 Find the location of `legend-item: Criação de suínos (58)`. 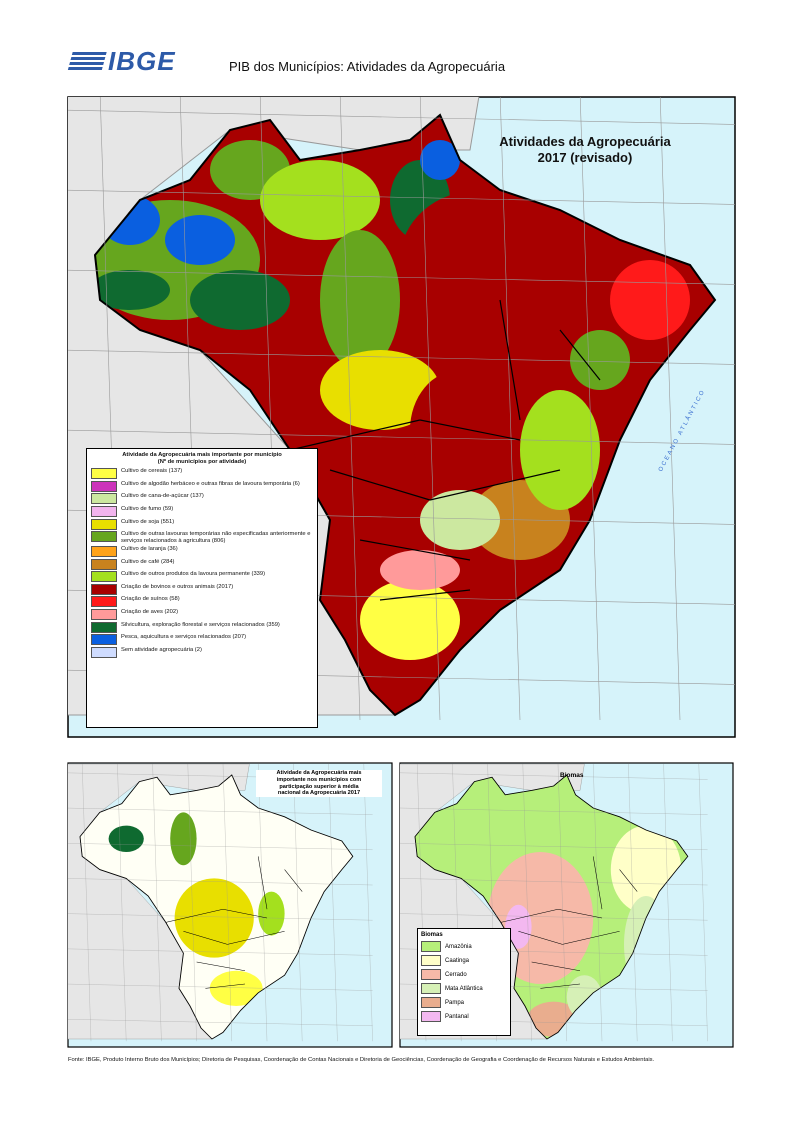

legend-item: Criação de suínos (58) is located at coordinates (202, 602).